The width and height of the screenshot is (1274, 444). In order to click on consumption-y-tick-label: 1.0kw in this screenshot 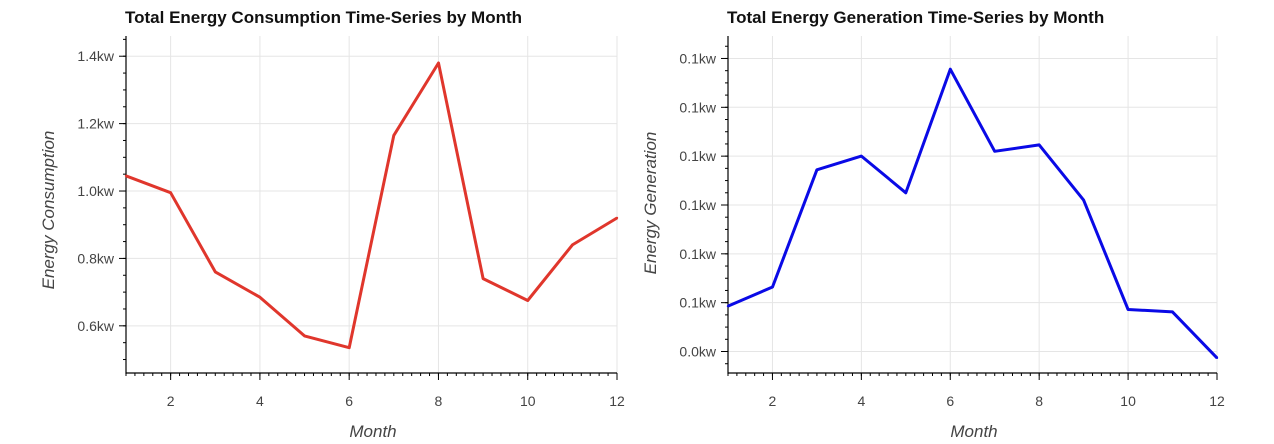, I will do `click(95, 191)`.